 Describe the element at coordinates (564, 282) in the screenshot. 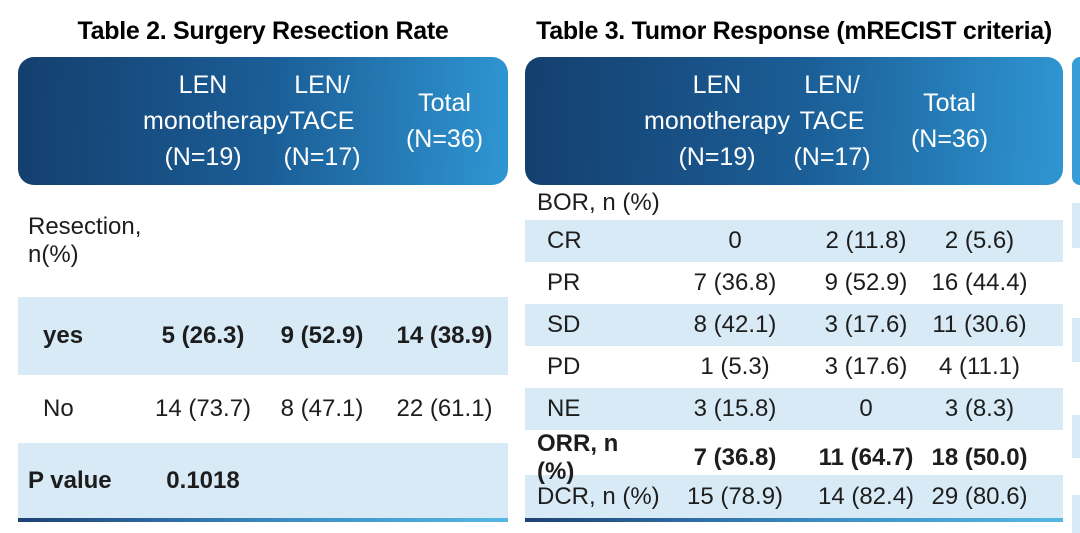

I see `row-label: PR` at that location.